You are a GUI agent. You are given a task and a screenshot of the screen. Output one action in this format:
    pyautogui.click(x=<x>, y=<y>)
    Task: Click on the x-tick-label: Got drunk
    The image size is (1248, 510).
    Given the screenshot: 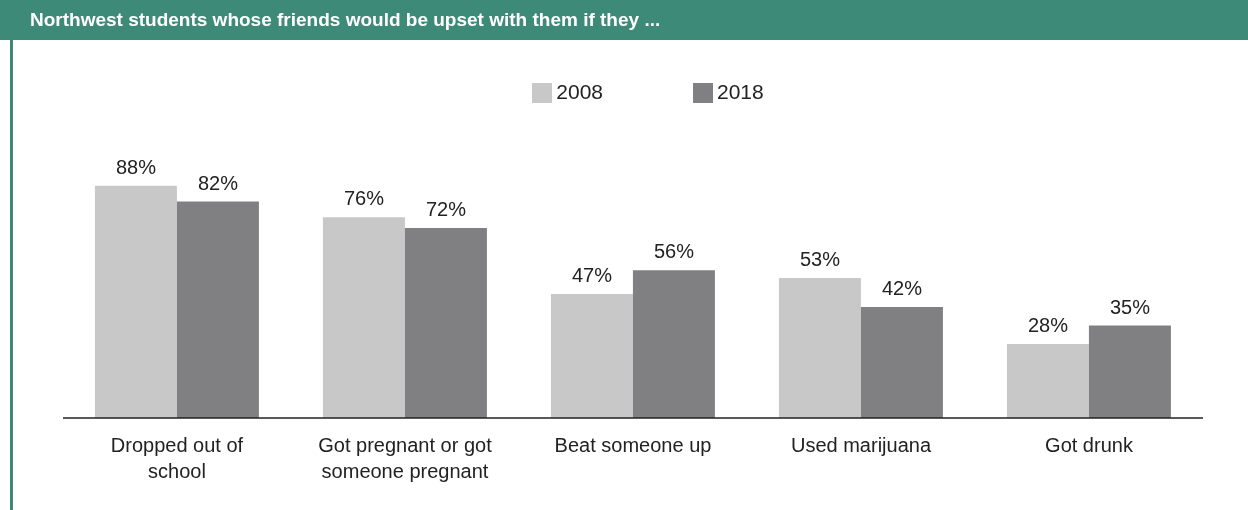 What is the action you would take?
    pyautogui.click(x=1089, y=445)
    